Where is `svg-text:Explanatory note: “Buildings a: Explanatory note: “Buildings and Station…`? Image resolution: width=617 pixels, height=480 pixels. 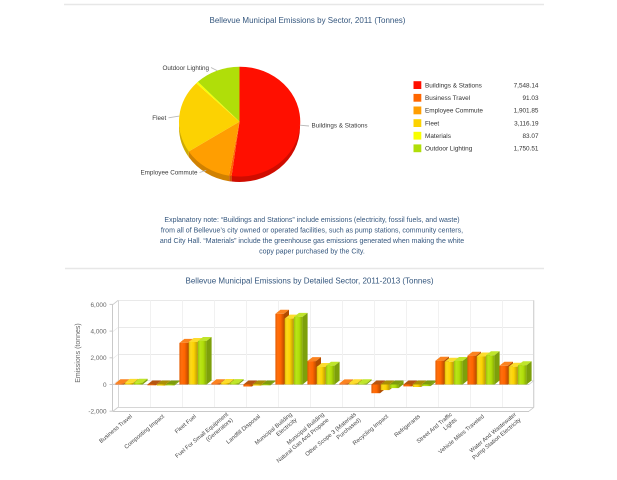
svg-text:Explanatory note: “Buildings a: Explanatory note: “Buildings and Station… is located at coordinates (311, 220).